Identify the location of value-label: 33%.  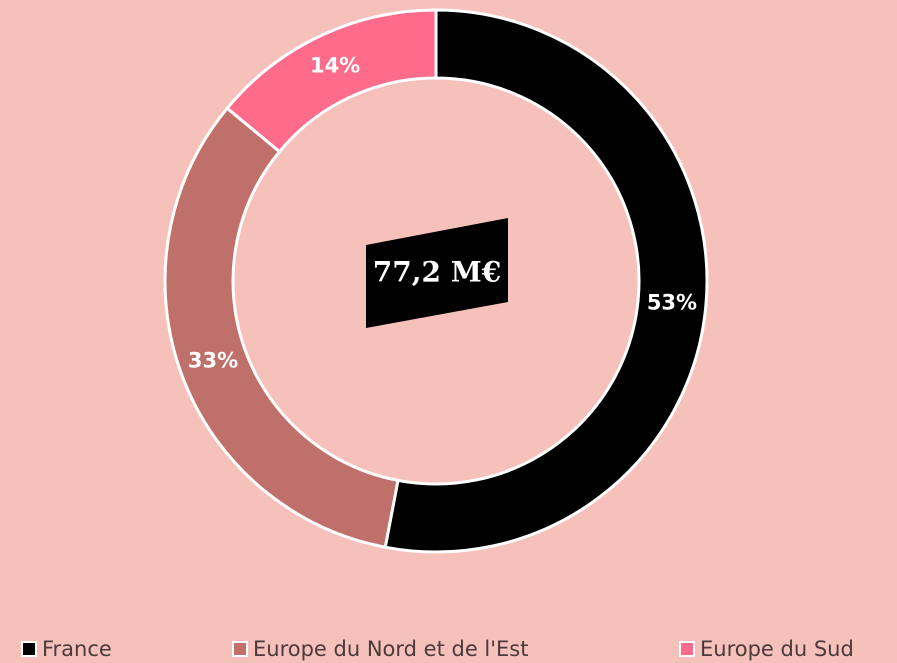
(213, 360).